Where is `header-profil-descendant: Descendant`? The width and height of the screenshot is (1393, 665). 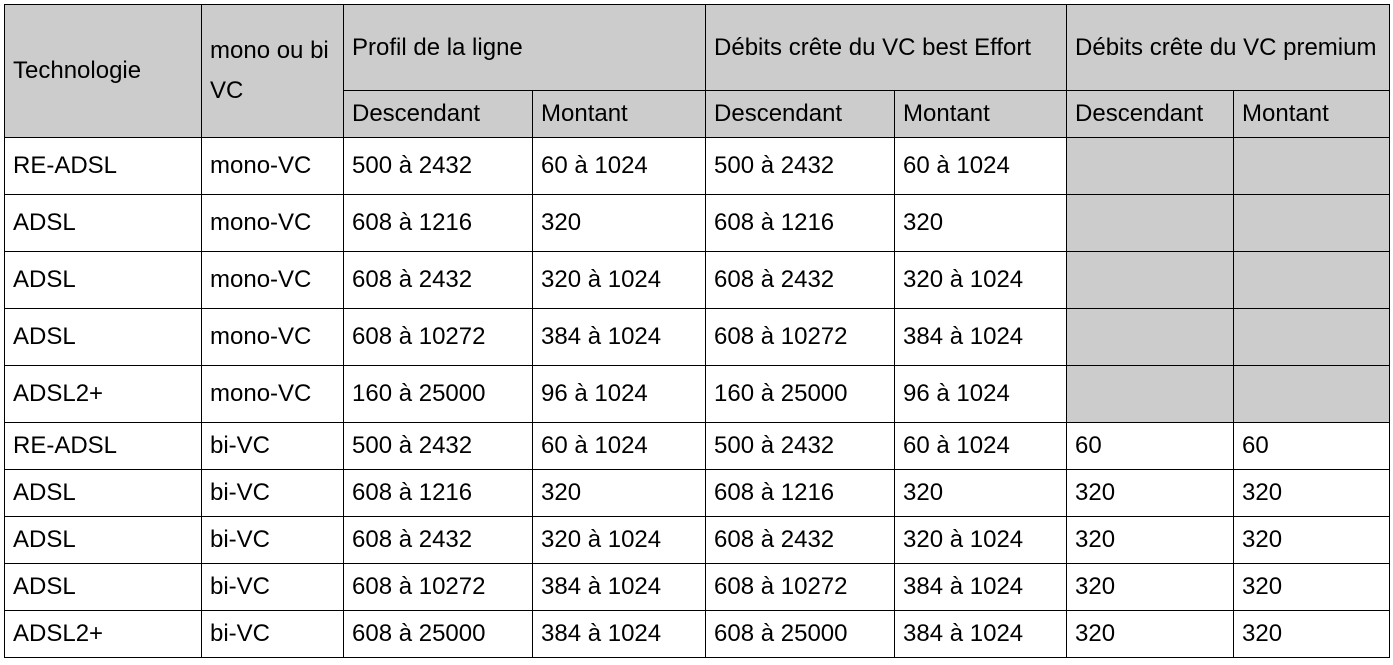 header-profil-descendant: Descendant is located at coordinates (438, 114).